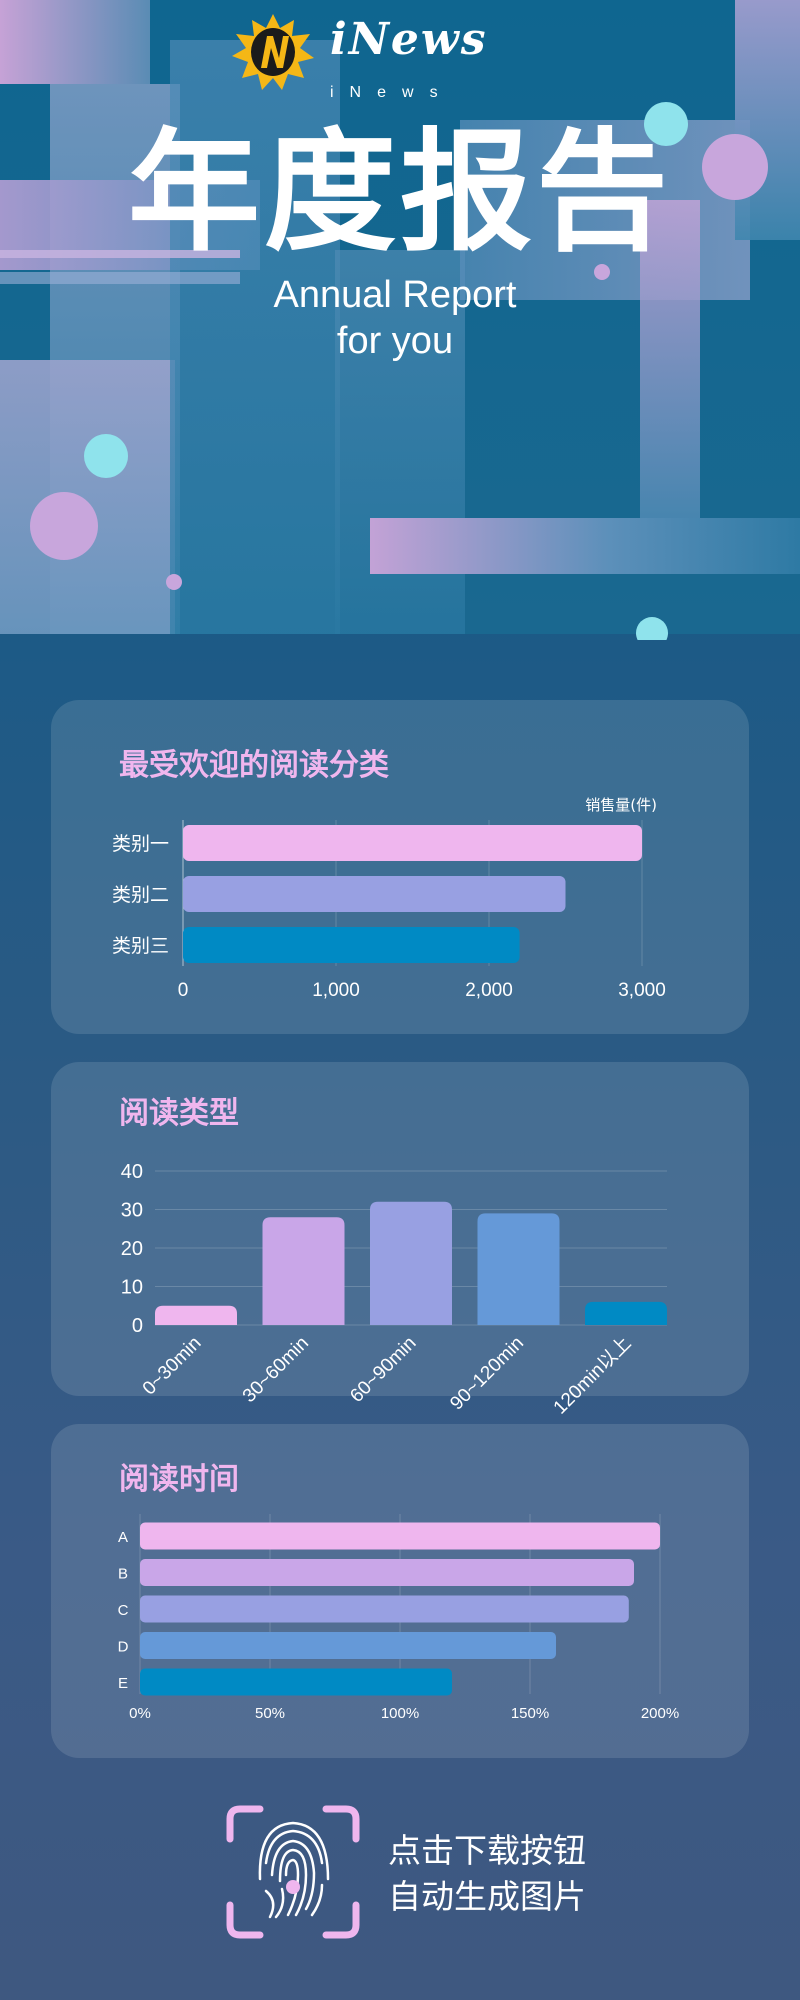 This screenshot has height=2000, width=800. Describe the element at coordinates (276, 1370) in the screenshot. I see `x-tick-label: 30~60min` at that location.